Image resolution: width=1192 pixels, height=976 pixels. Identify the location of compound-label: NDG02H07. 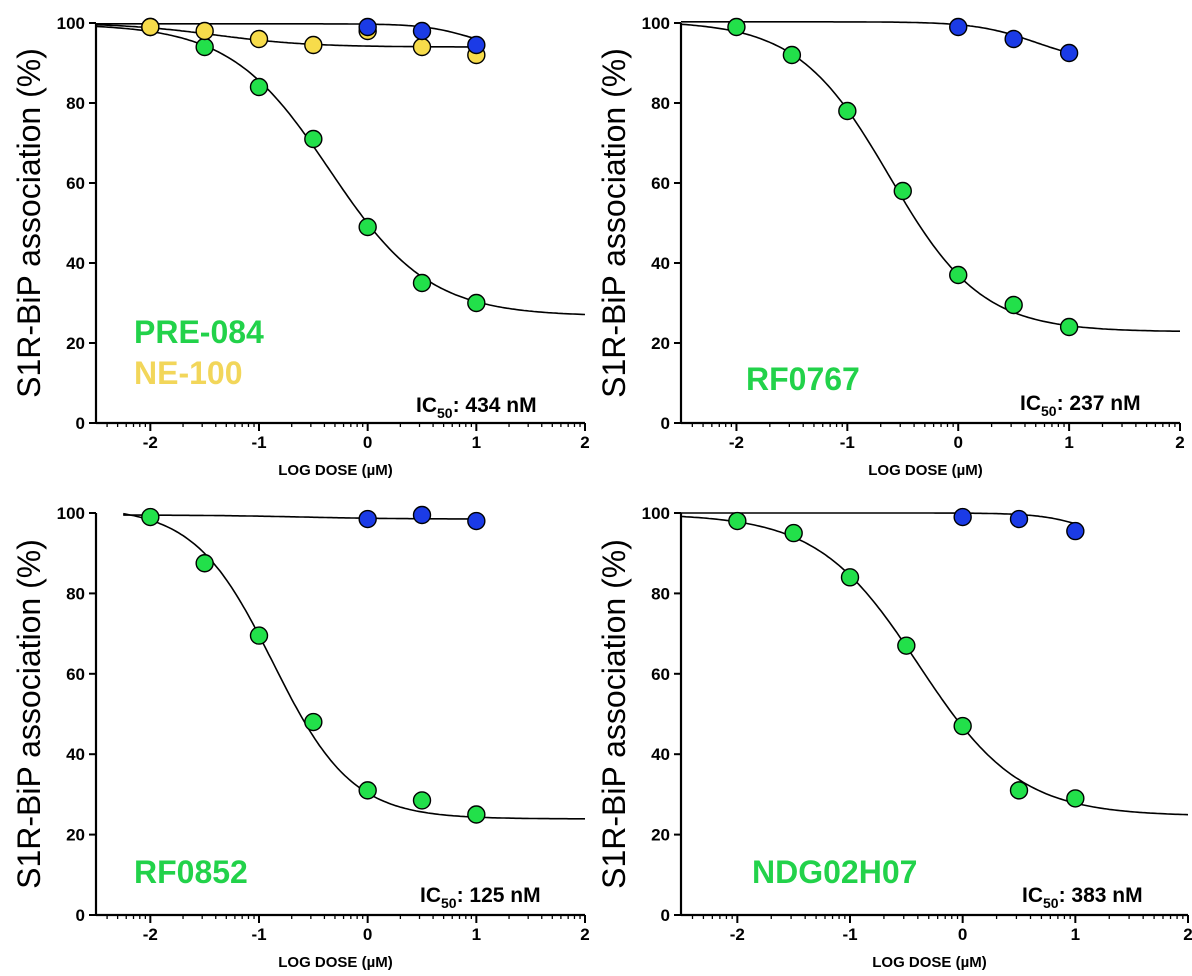
(834, 872).